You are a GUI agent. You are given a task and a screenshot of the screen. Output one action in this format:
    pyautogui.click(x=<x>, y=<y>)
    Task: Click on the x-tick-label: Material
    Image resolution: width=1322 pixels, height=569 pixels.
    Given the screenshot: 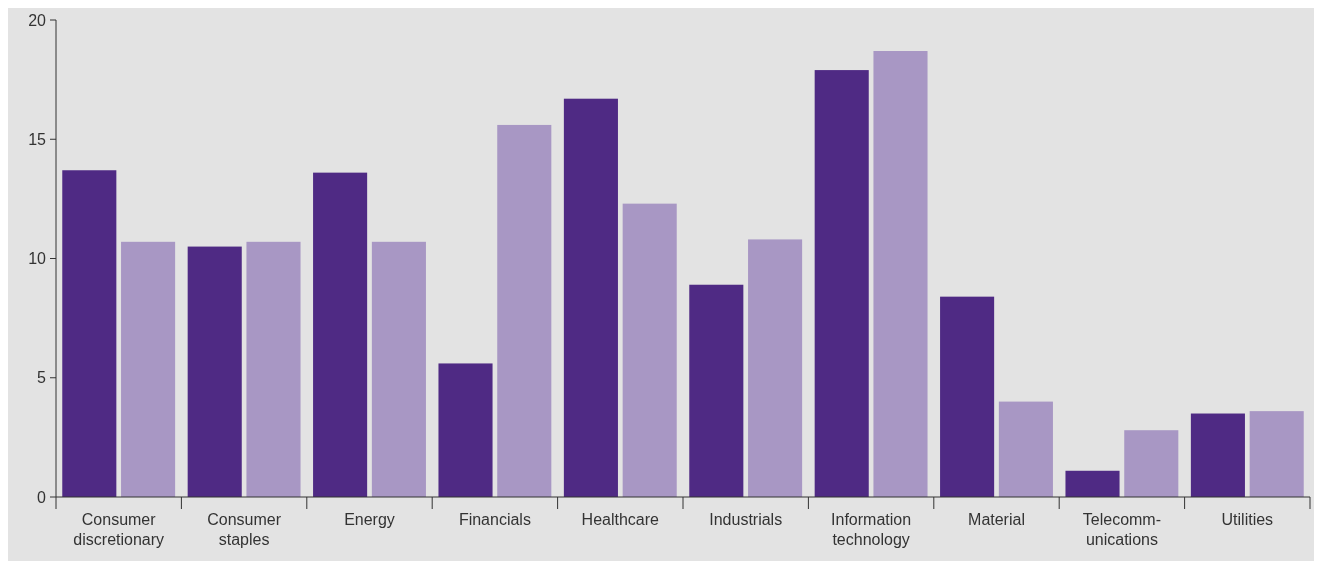 What is the action you would take?
    pyautogui.click(x=996, y=519)
    